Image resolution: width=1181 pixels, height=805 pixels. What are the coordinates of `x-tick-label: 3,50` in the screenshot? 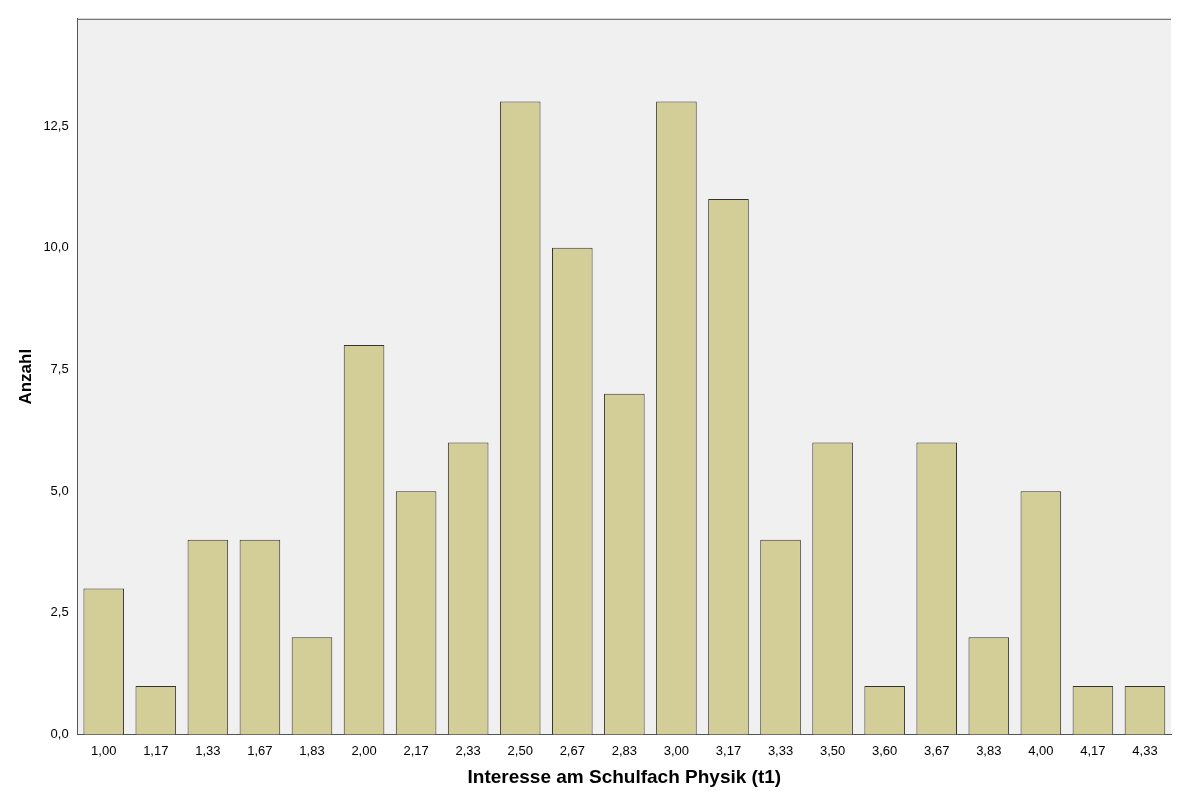 It's located at (832, 750).